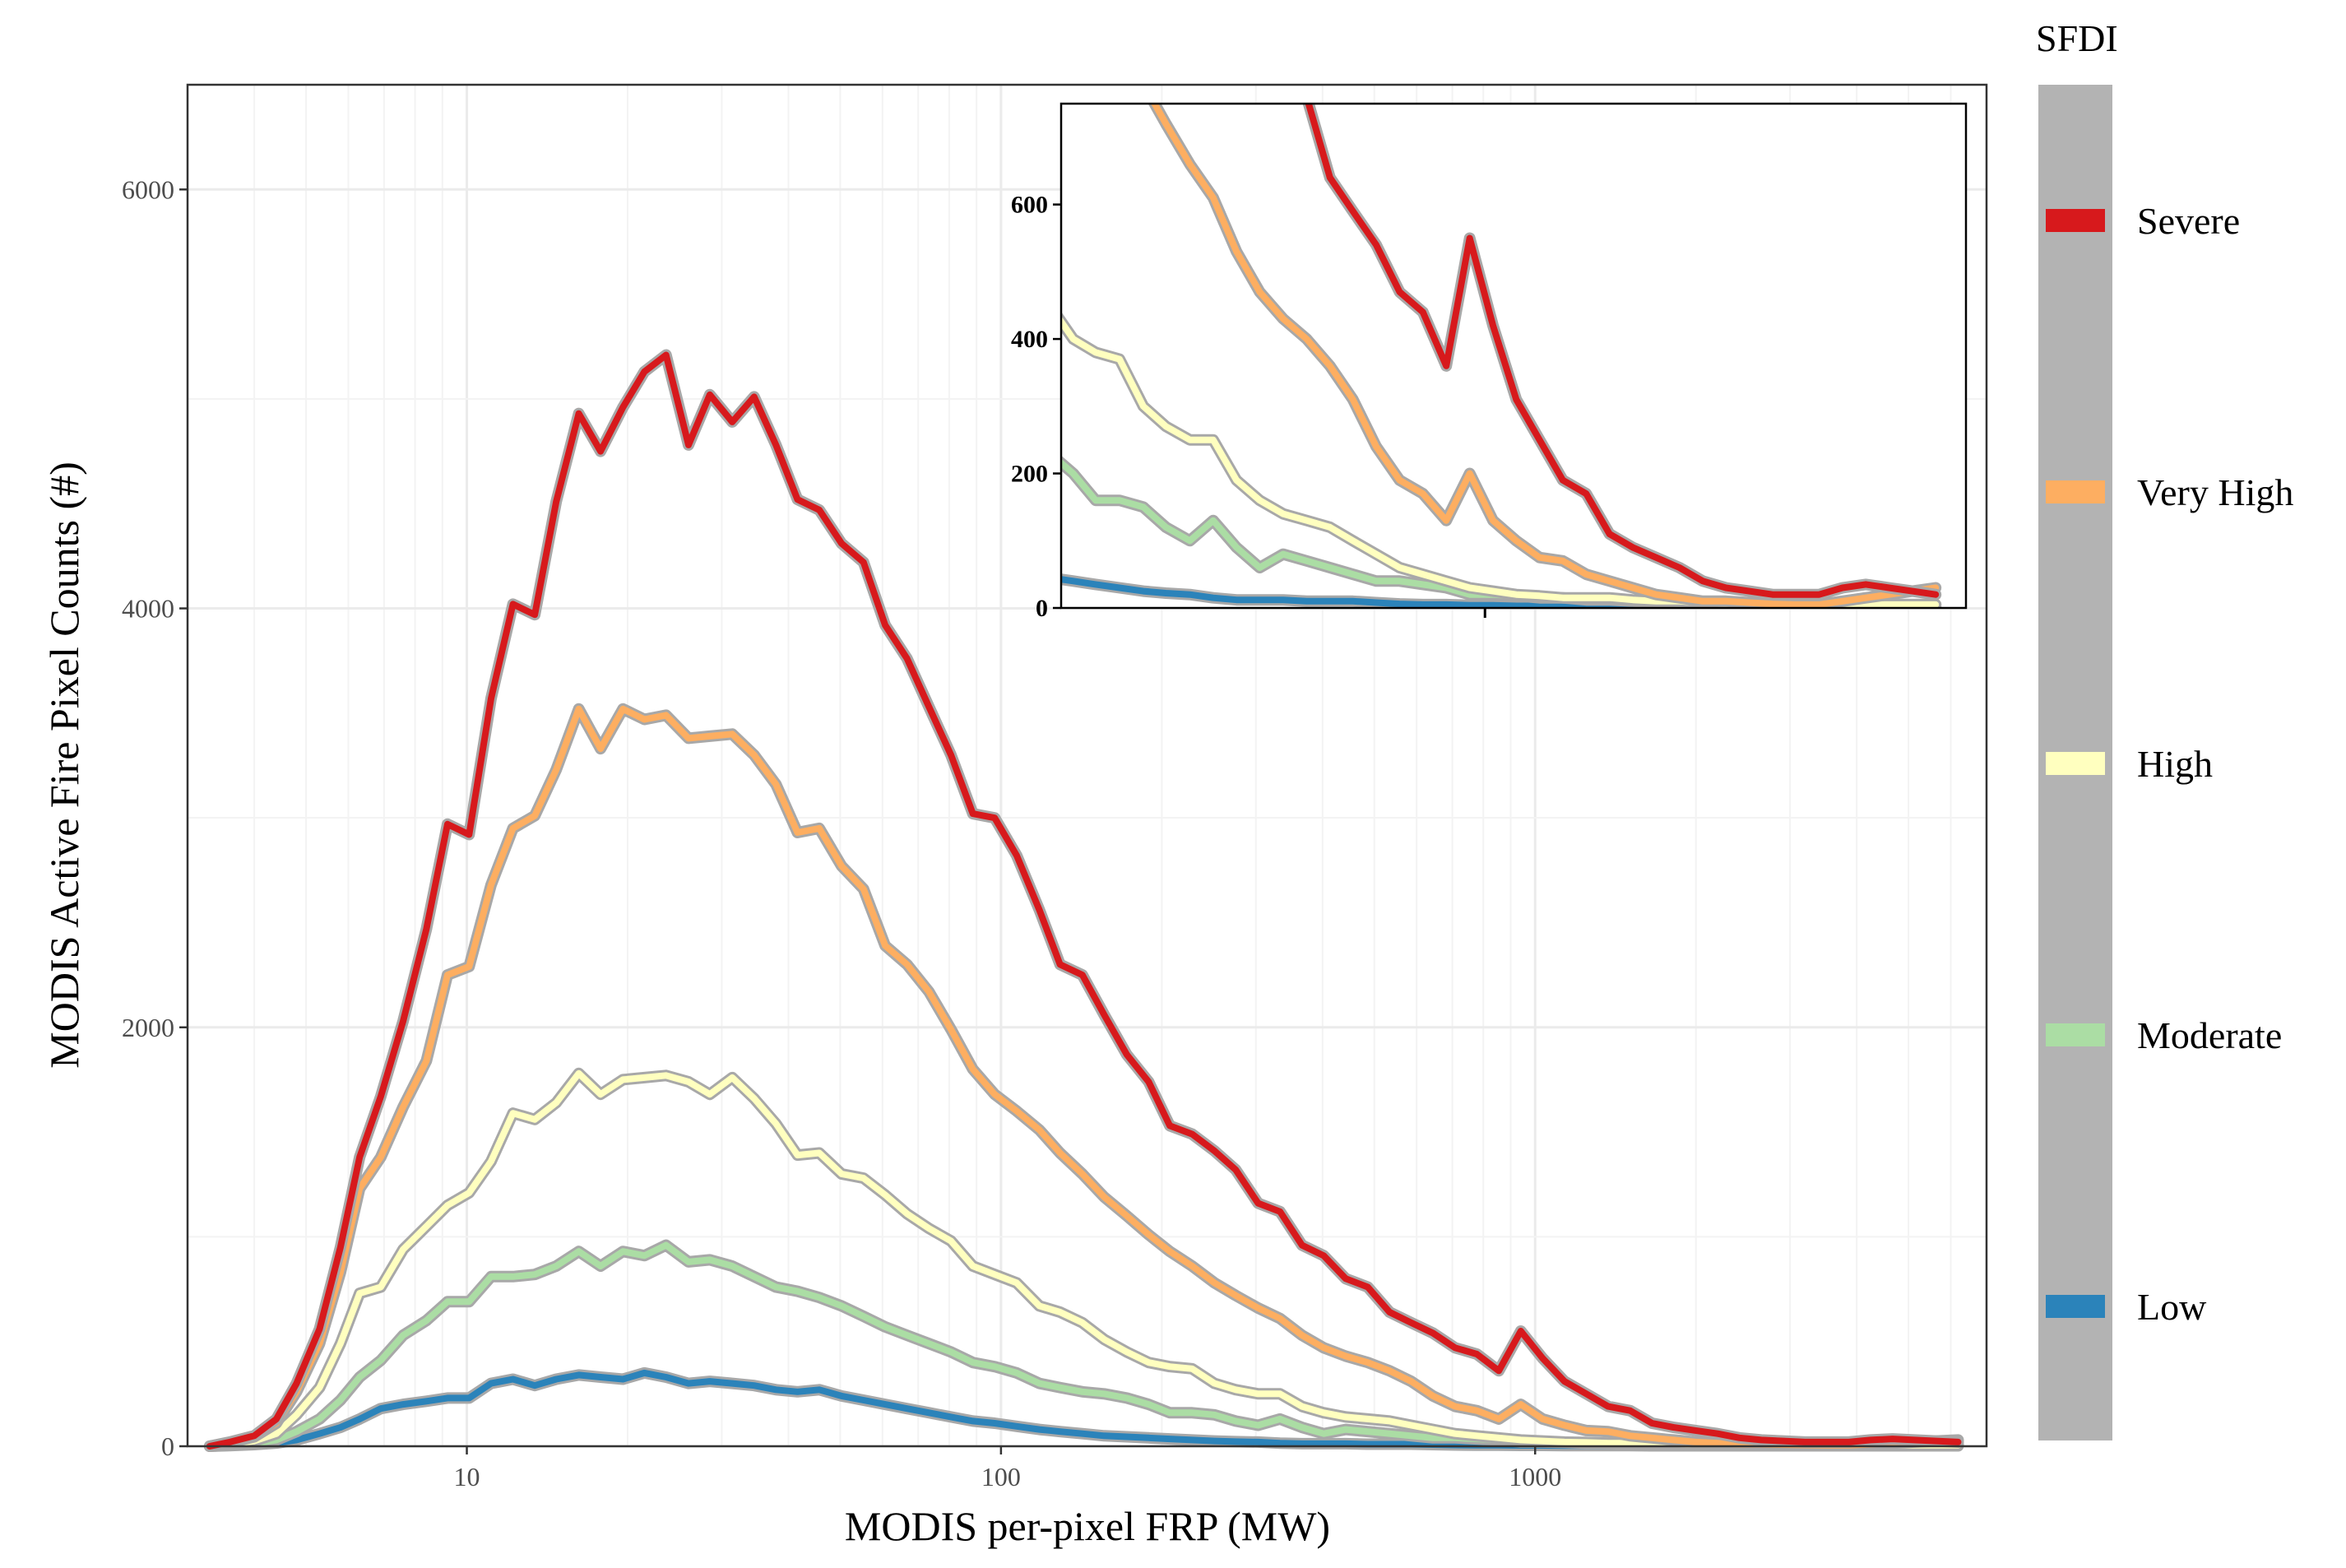  Describe the element at coordinates (2175, 764) in the screenshot. I see `legend-label-high: High` at that location.